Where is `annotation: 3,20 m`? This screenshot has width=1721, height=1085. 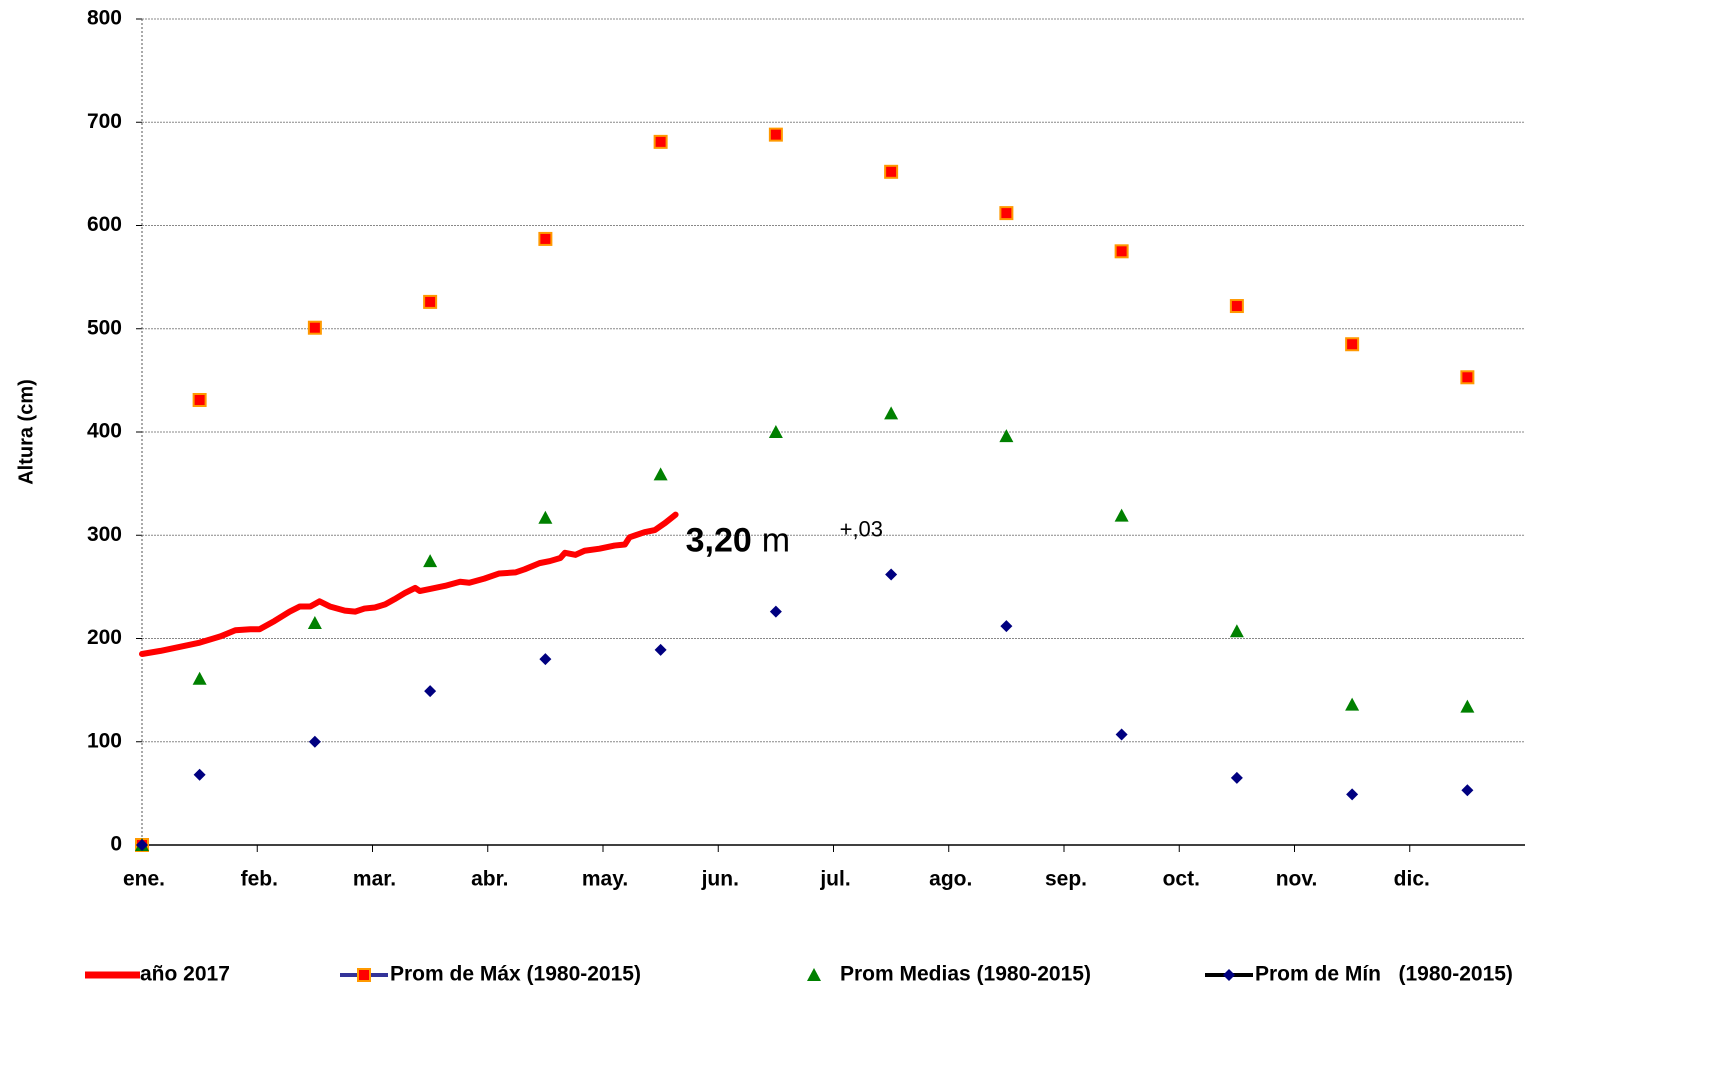 annotation: 3,20 m is located at coordinates (738, 541).